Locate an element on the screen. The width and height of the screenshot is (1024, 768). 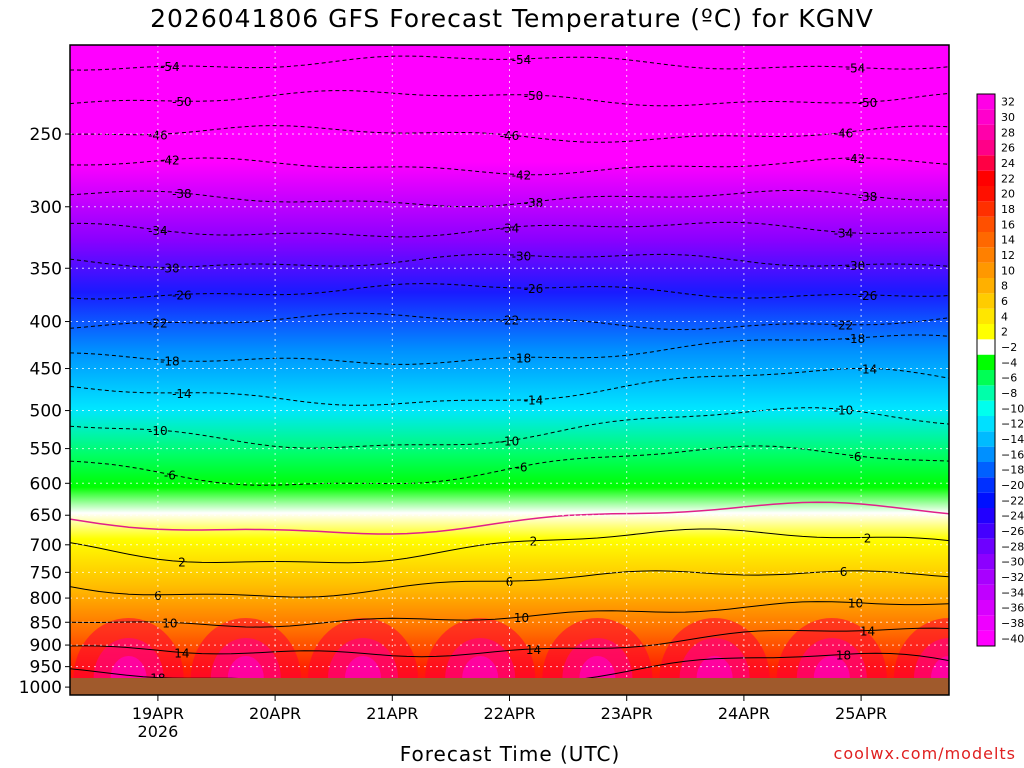
isotherm-label: -6 is located at coordinates (522, 467).